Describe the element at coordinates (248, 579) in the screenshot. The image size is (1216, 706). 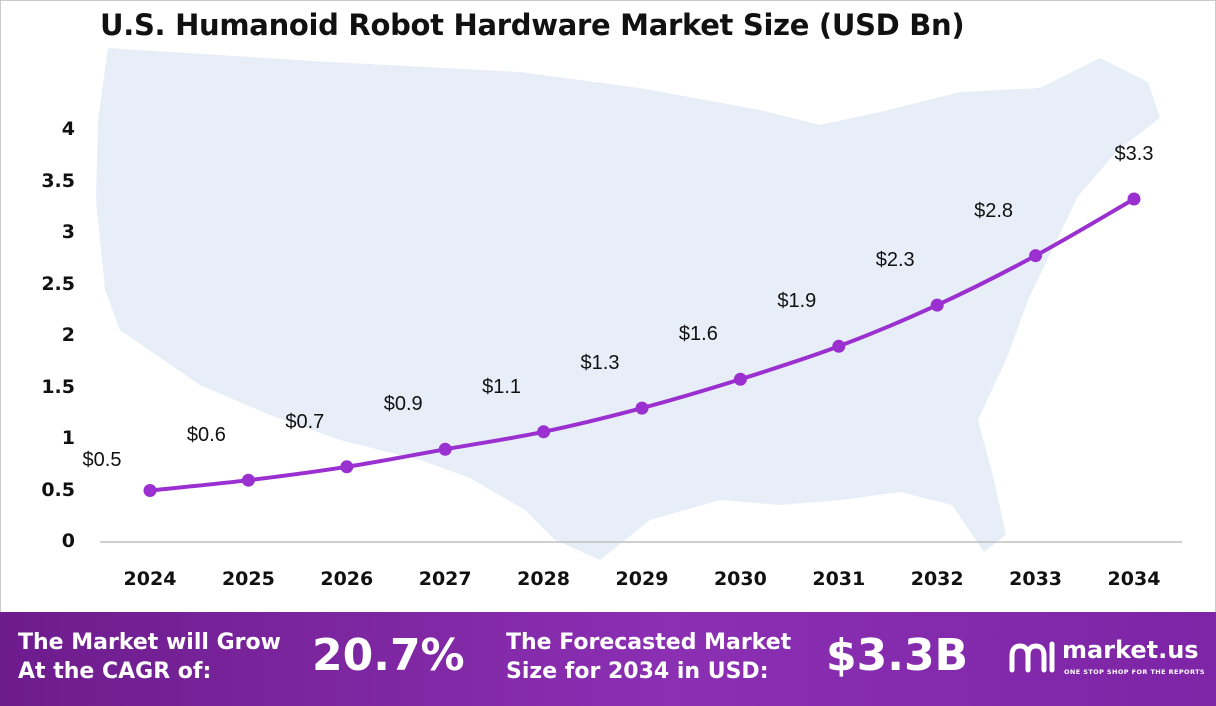
I see `x-tick-label: 2025` at that location.